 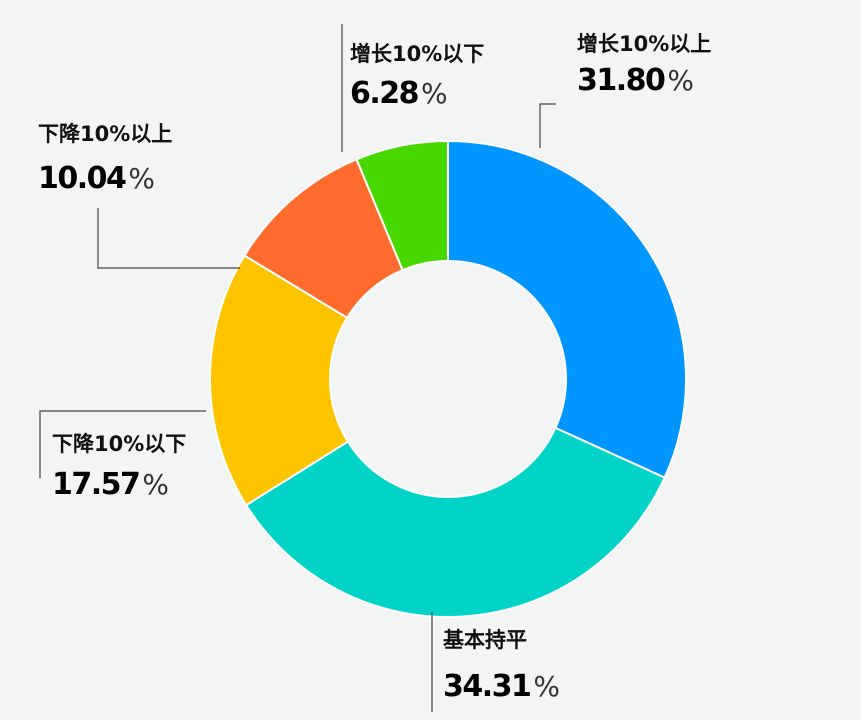 What do you see at coordinates (384, 93) in the screenshot?
I see `slice-value: 6.28` at bounding box center [384, 93].